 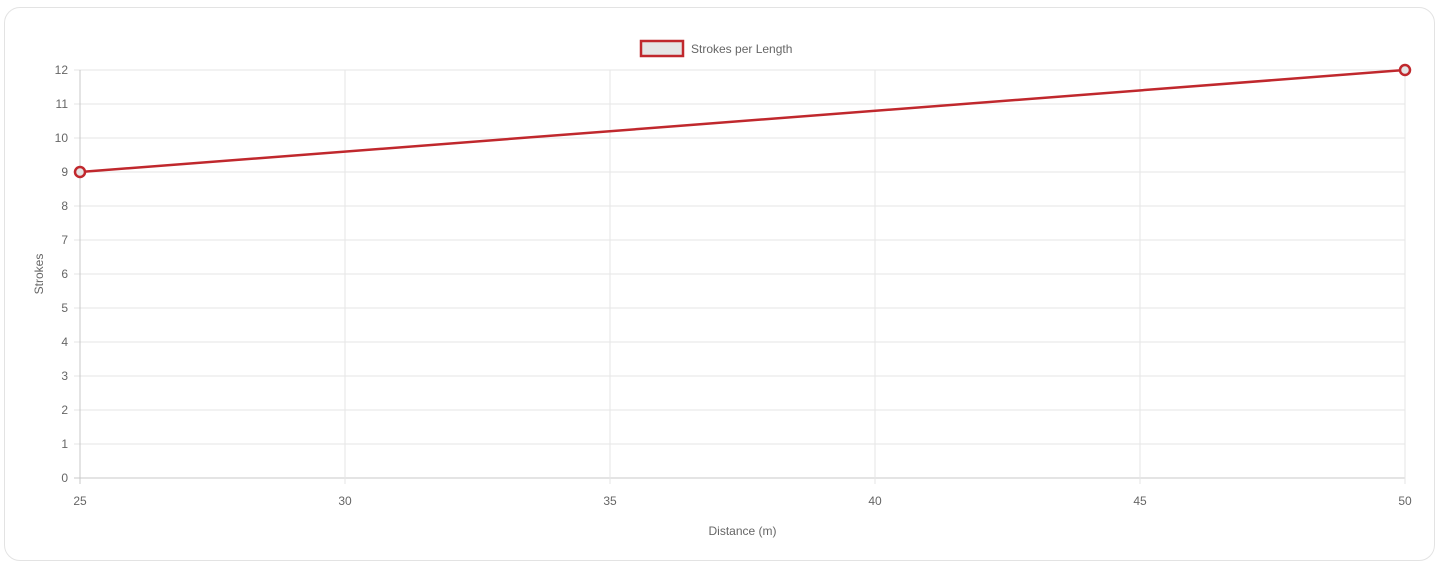 What do you see at coordinates (64, 274) in the screenshot?
I see `y-tick-label: 6` at bounding box center [64, 274].